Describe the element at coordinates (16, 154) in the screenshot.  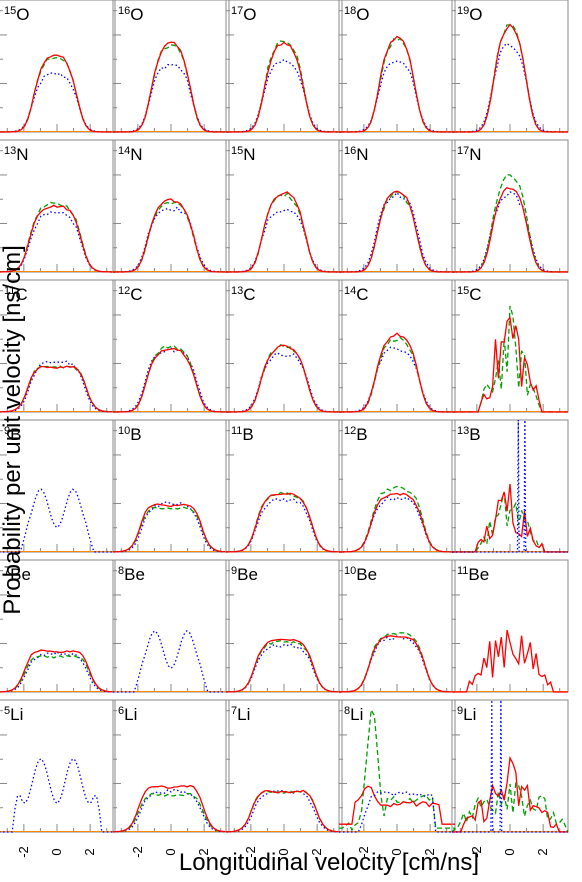
I see `isotope-label: 13N` at that location.